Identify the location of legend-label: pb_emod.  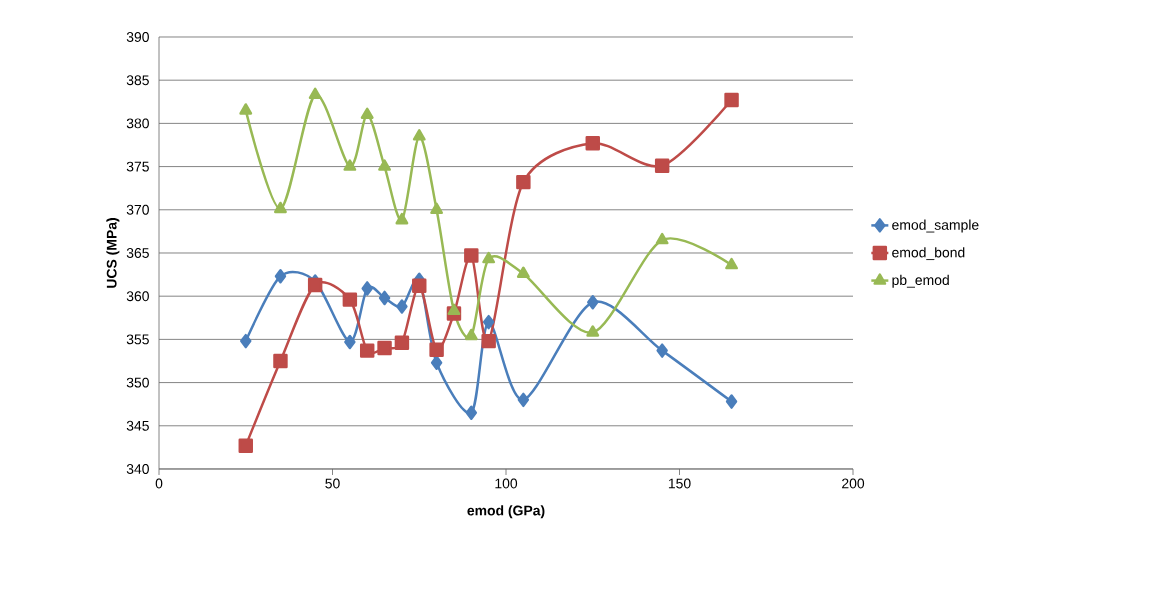
(920, 281).